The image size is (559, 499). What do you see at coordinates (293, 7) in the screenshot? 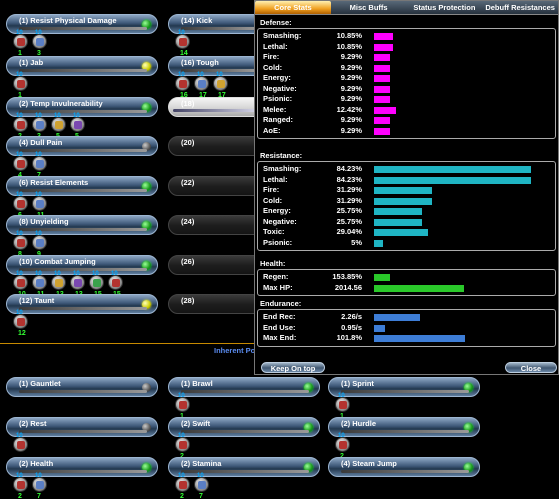
I see `tab-core-stats: Core Stats` at bounding box center [293, 7].